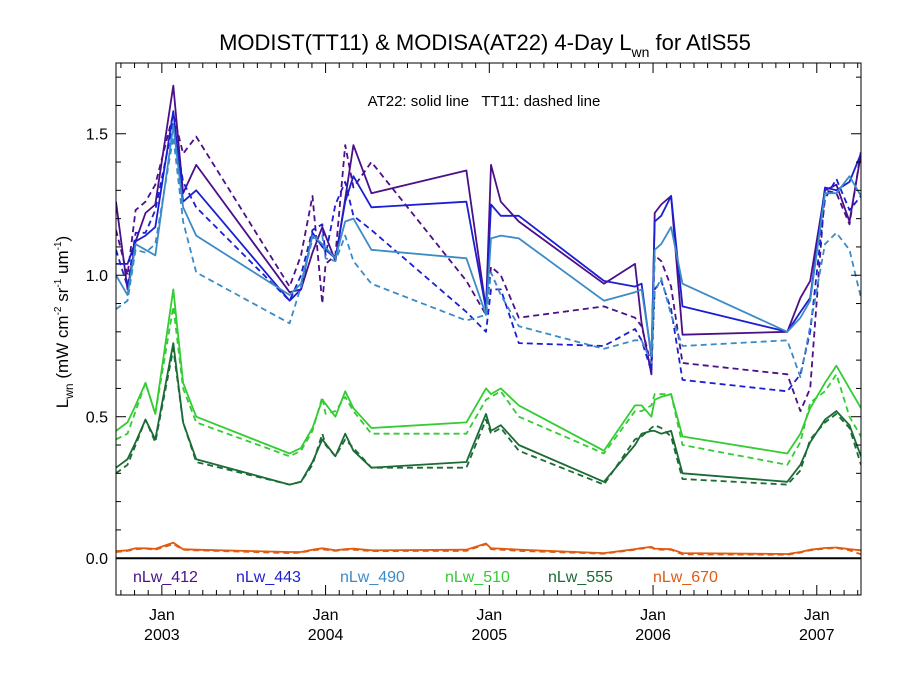 The image size is (900, 675). Describe the element at coordinates (817, 635) in the screenshot. I see `x-tick-year-label: 2007` at that location.